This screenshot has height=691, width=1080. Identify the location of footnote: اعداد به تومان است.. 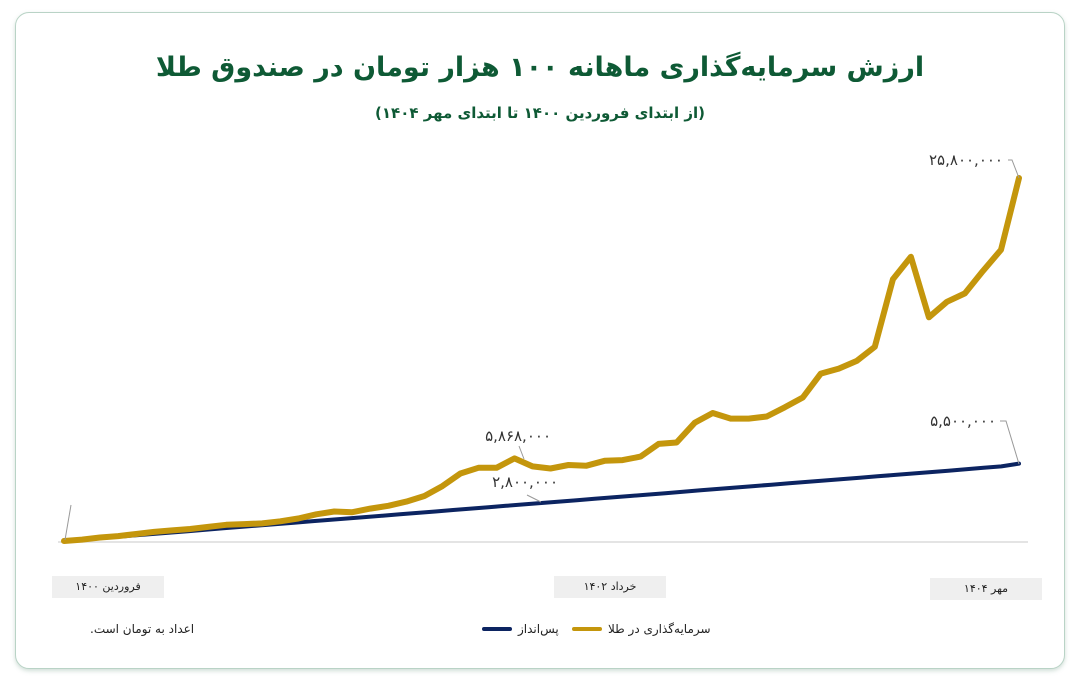
(142, 629).